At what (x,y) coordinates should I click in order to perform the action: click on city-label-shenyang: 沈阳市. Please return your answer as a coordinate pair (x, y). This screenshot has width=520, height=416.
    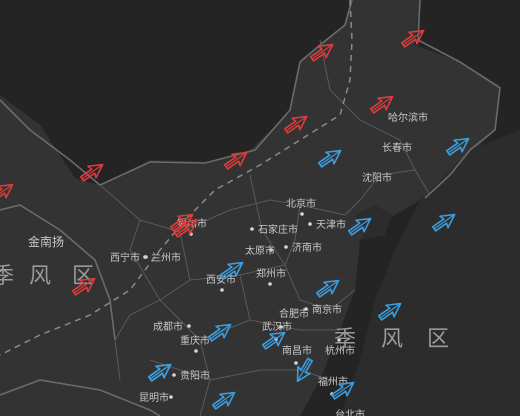
    Looking at the image, I should click on (377, 177).